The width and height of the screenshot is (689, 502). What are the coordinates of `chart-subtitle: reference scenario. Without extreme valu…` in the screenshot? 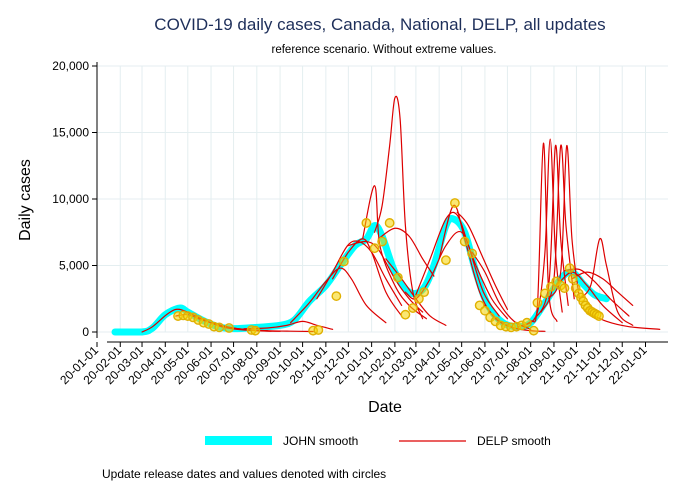 It's located at (384, 50).